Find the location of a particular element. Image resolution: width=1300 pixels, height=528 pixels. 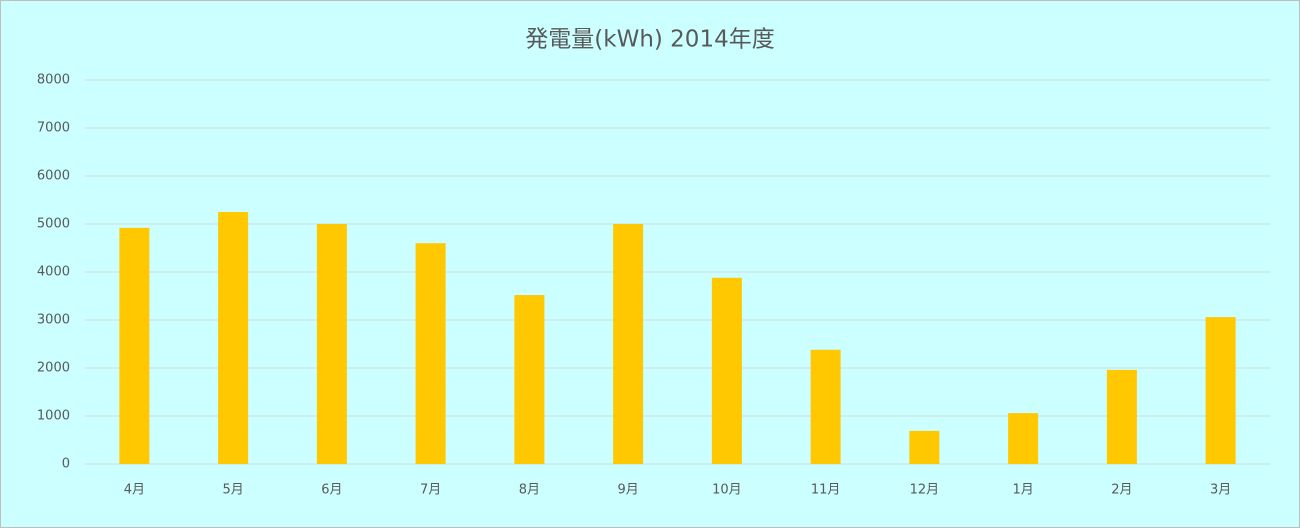

y-tick-label: 3000 is located at coordinates (53, 320).